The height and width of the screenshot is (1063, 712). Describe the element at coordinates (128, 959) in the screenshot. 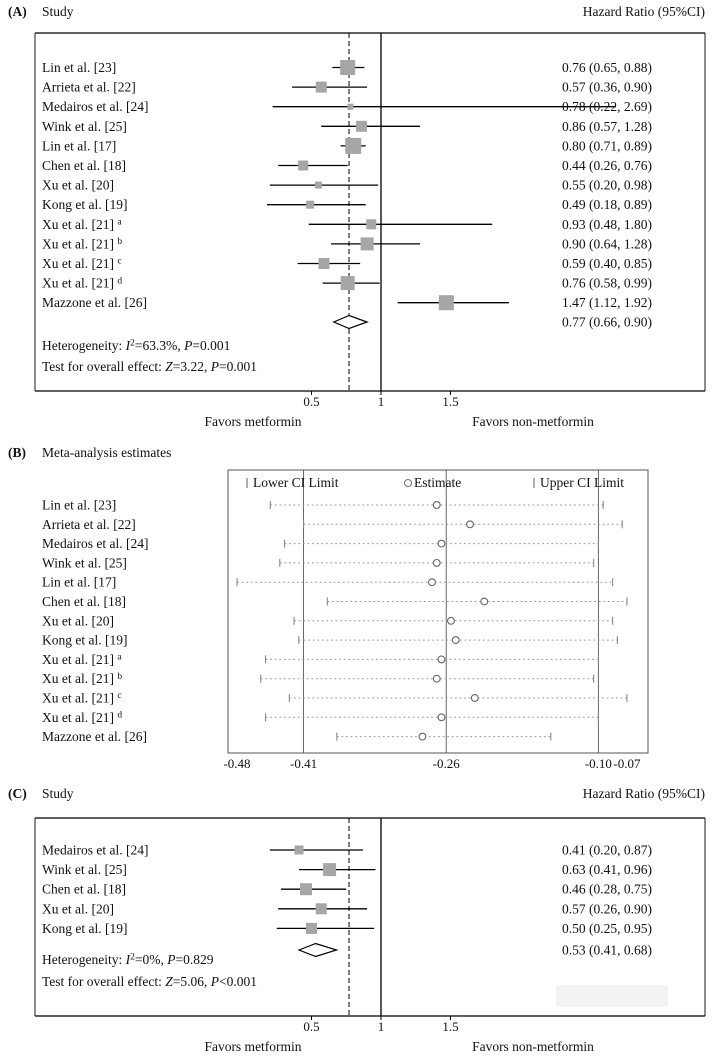

I see `heterogeneity-text: Heterogeneity: I2=0%, P=0.829` at that location.